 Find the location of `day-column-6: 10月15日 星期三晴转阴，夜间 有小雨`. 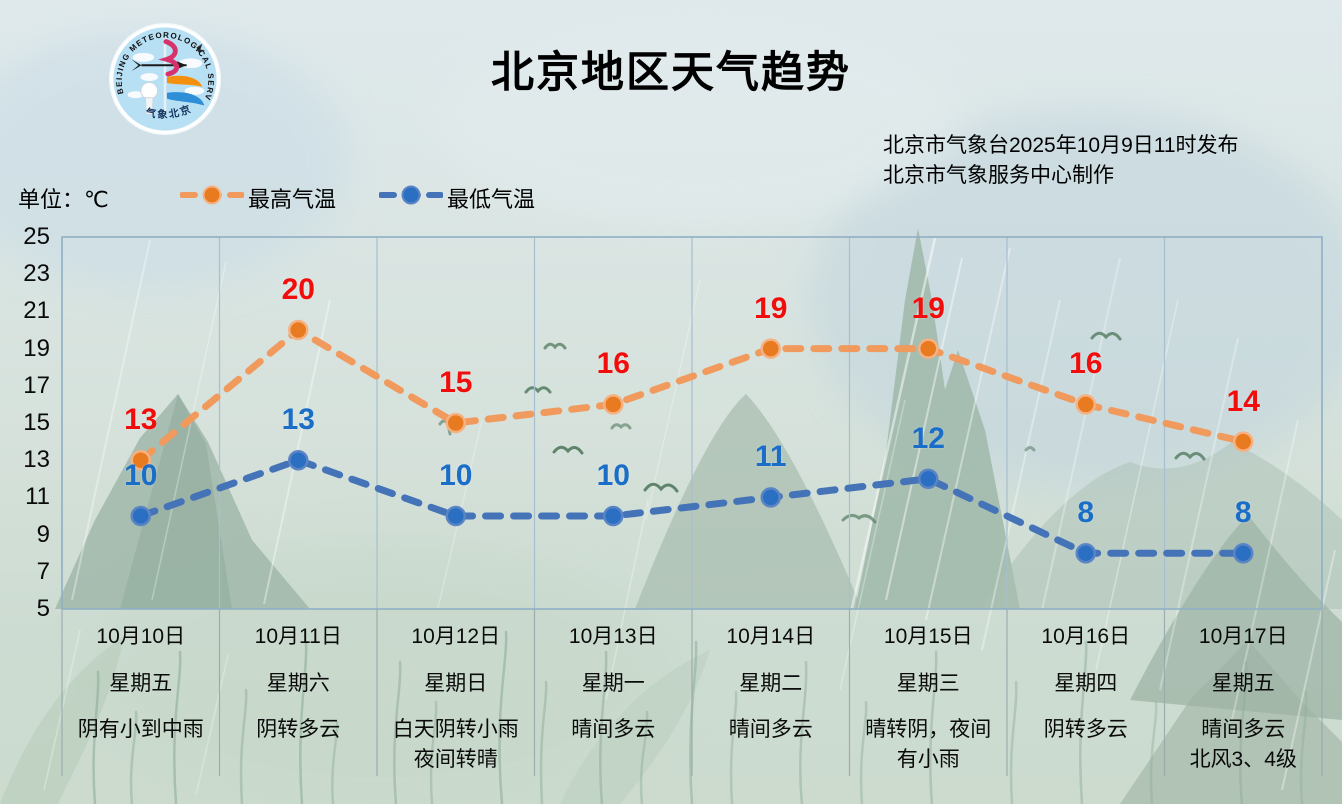

day-column-6: 10月15日 星期三晴转阴，夜间 有小雨 is located at coordinates (929, 706).